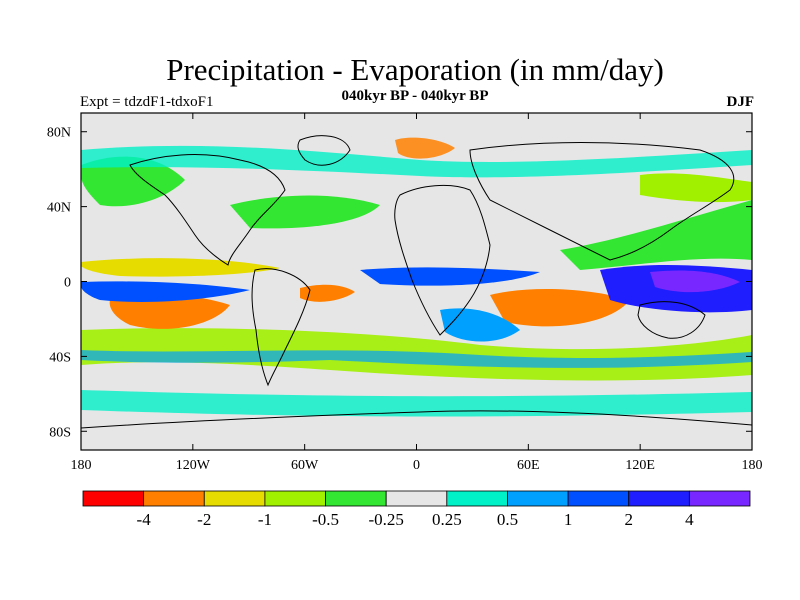 This screenshot has width=800, height=600. Describe the element at coordinates (60, 432) in the screenshot. I see `y-tick-label: 80S` at that location.